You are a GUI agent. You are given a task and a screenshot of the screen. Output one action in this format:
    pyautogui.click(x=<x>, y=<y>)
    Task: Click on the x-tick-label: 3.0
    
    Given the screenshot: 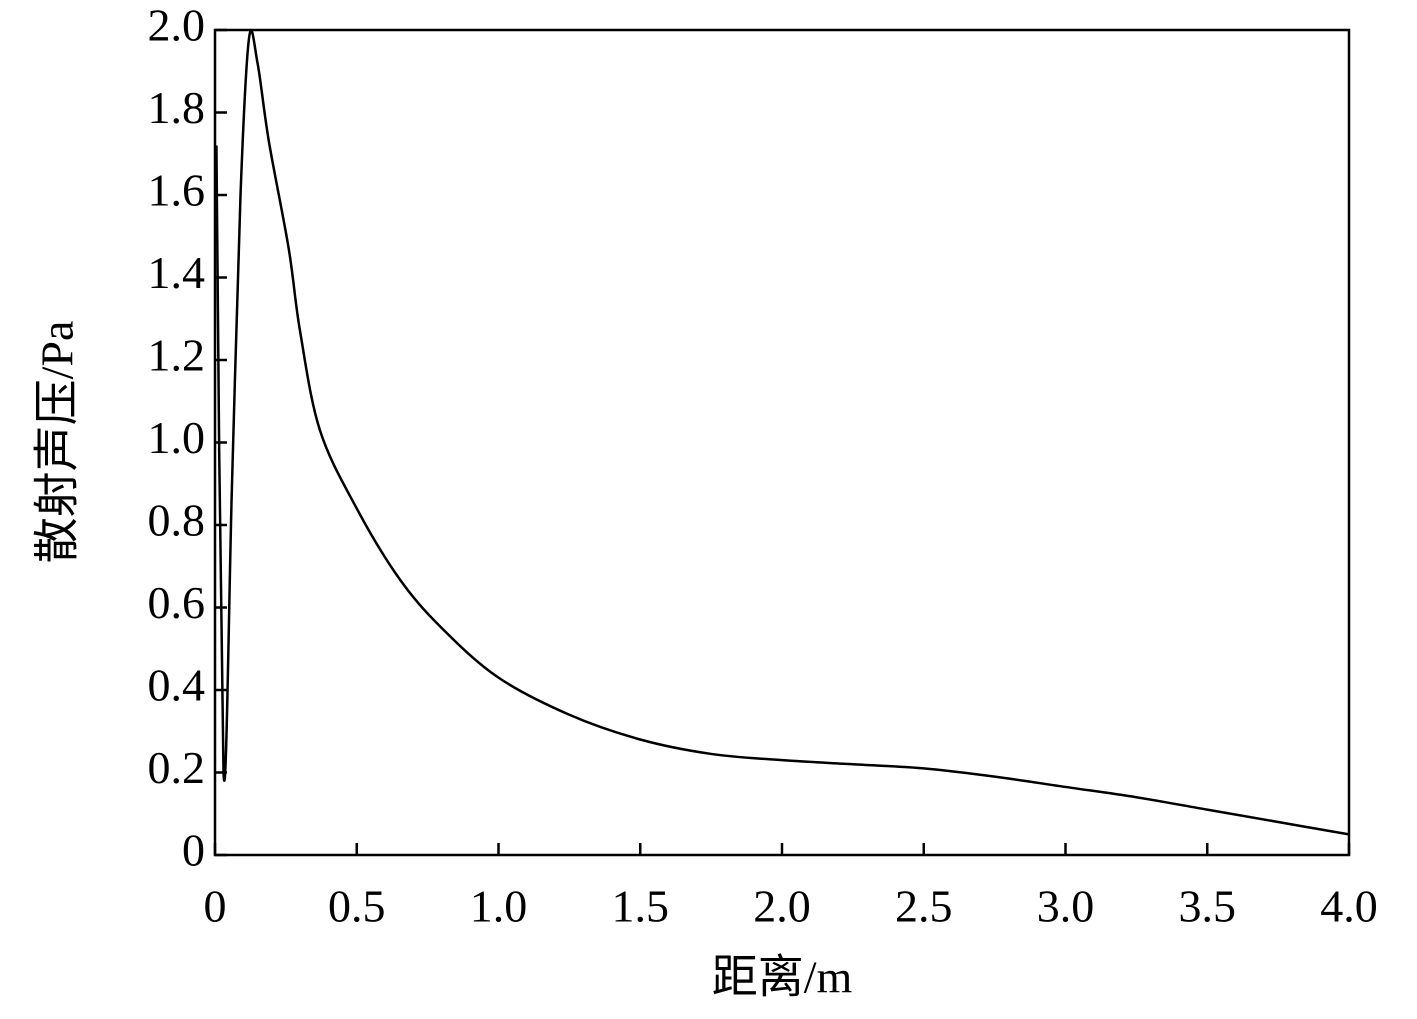 What is the action you would take?
    pyautogui.click(x=1066, y=906)
    